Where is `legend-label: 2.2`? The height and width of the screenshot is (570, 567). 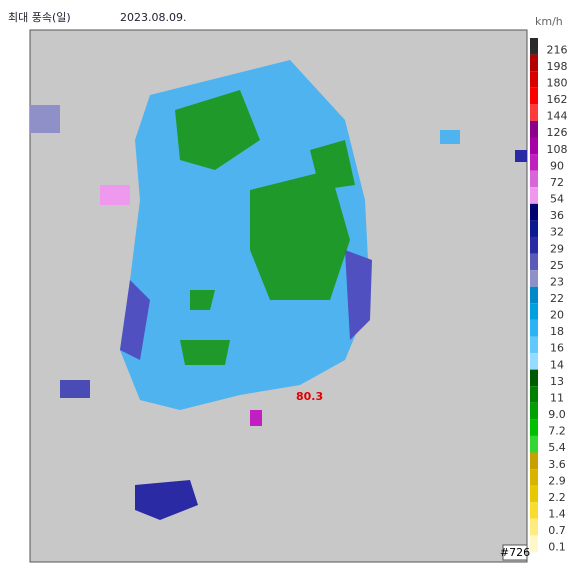 legend-label: 2.2 is located at coordinates (557, 497).